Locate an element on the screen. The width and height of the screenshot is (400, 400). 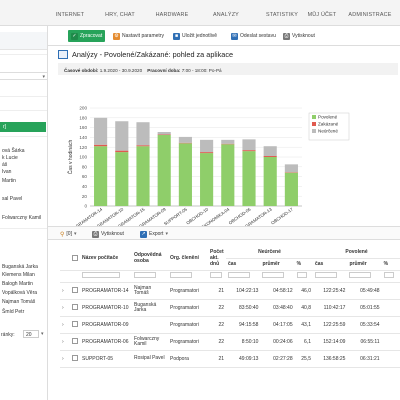
sidebar-user: Buganská Jarka is located at coordinates (20, 267).